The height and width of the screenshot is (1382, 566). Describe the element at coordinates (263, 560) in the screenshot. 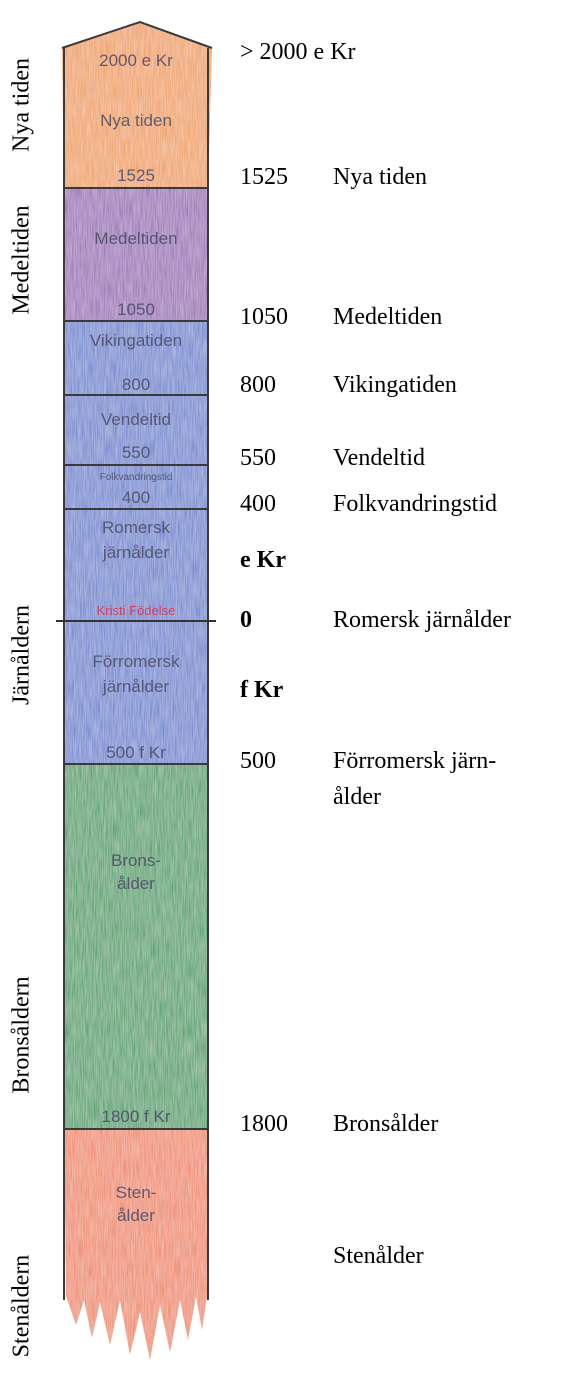

I see `legend-ekr-label: e Kr` at that location.